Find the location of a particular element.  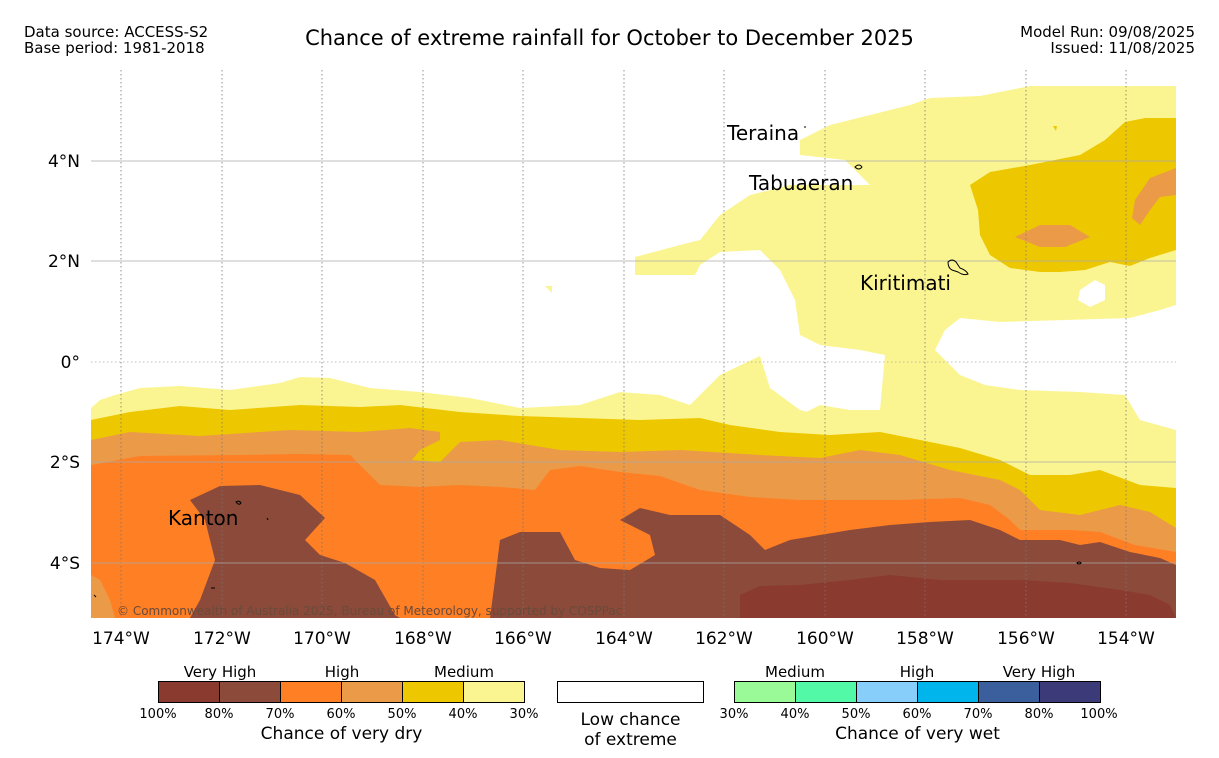

data-source-label: Data source: ACCESS-S2 is located at coordinates (116, 32).